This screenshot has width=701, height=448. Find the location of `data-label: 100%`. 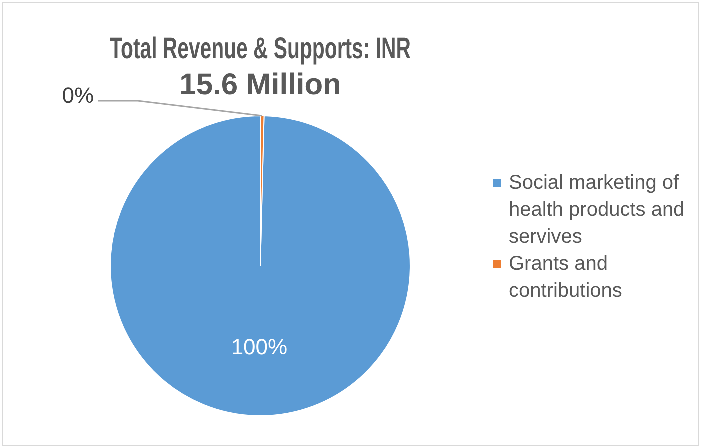

data-label: 100% is located at coordinates (259, 347).